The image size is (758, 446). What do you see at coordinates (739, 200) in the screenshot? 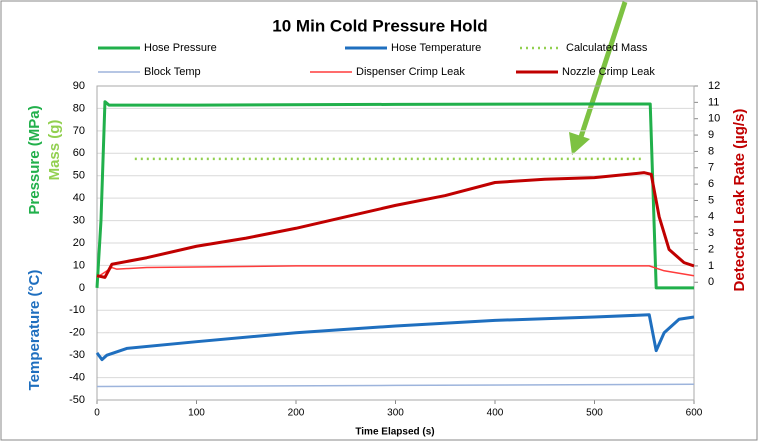
I see `y2-axis-label: Detected Leak Rate (µg/s)` at bounding box center [739, 200].